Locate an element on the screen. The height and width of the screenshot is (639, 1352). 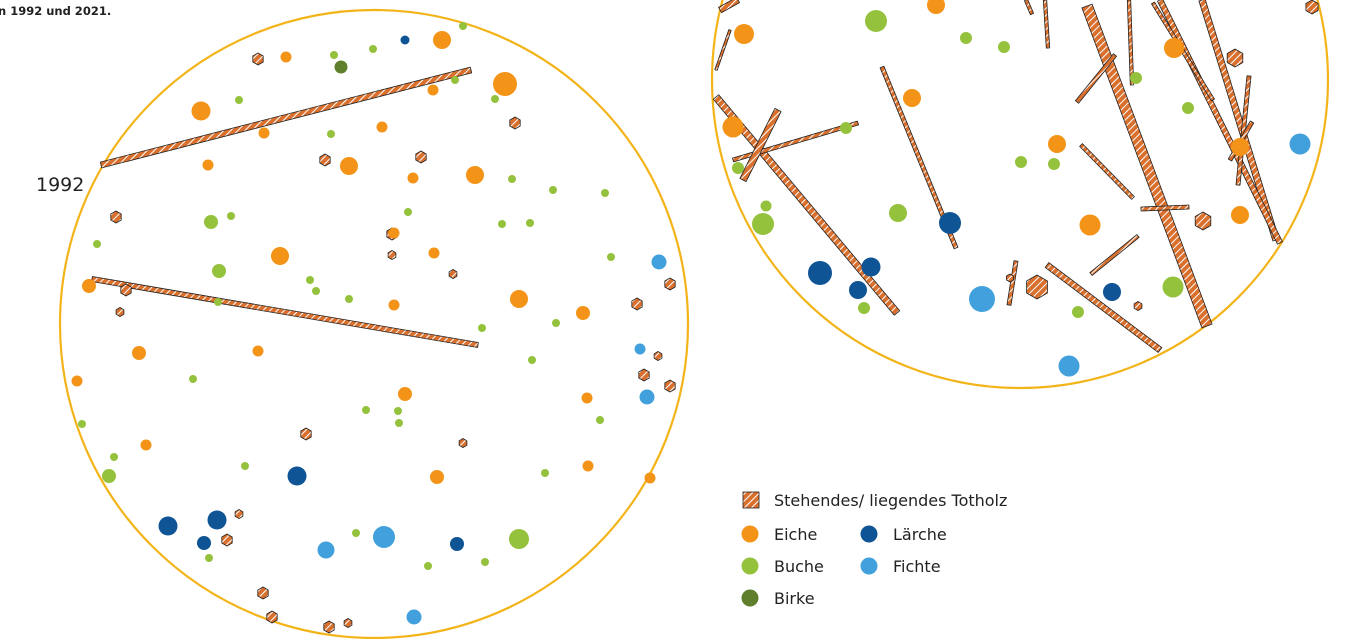
legend-label-eiche: Eiche is located at coordinates (795, 534).